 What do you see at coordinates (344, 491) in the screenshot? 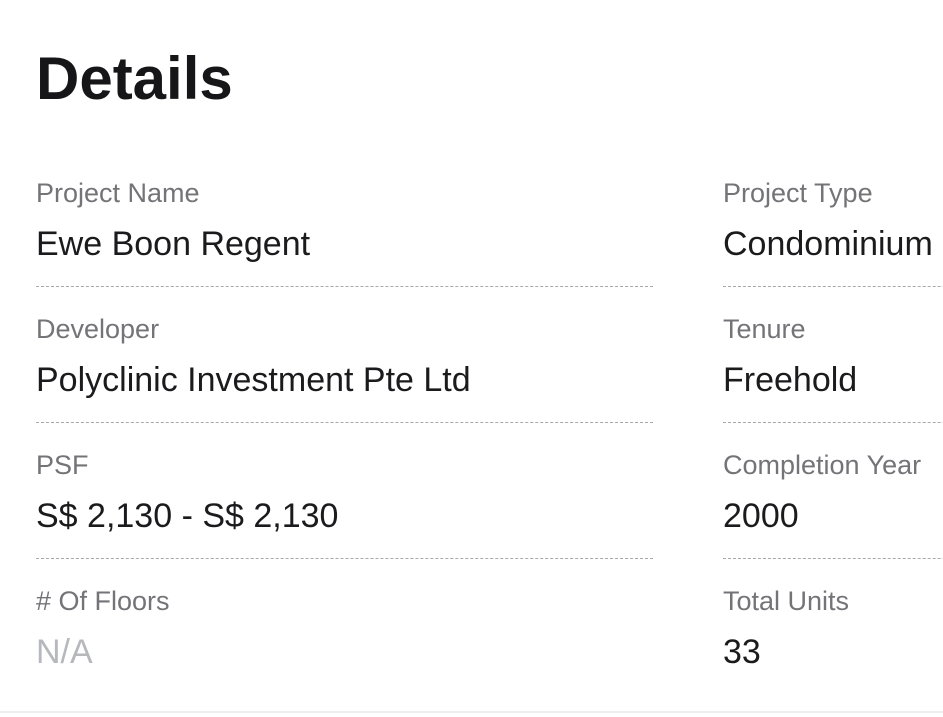
I see `detail-row-psf: PSF S$ 2,130 - S$ 2,130` at bounding box center [344, 491].